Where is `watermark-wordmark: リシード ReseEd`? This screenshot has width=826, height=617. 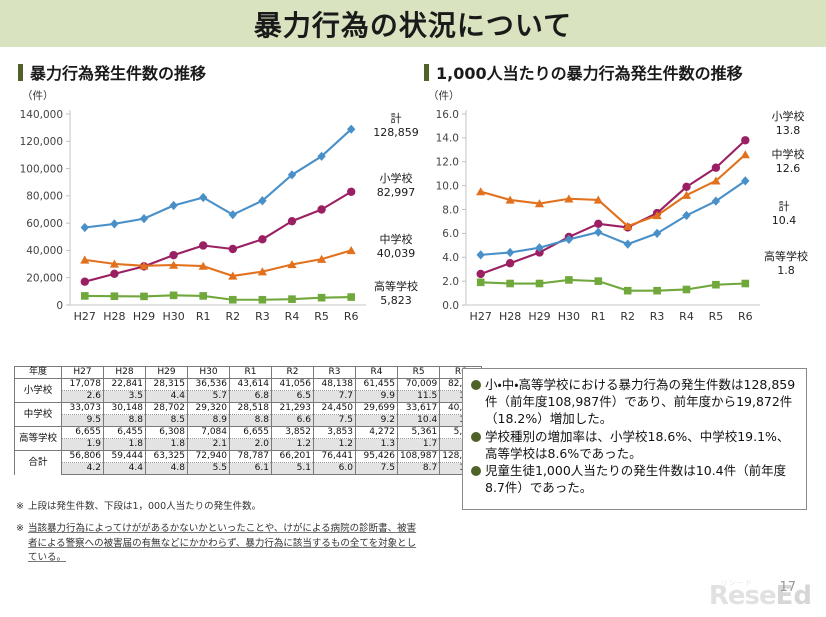 watermark-wordmark: リシード ReseEd is located at coordinates (760, 595).